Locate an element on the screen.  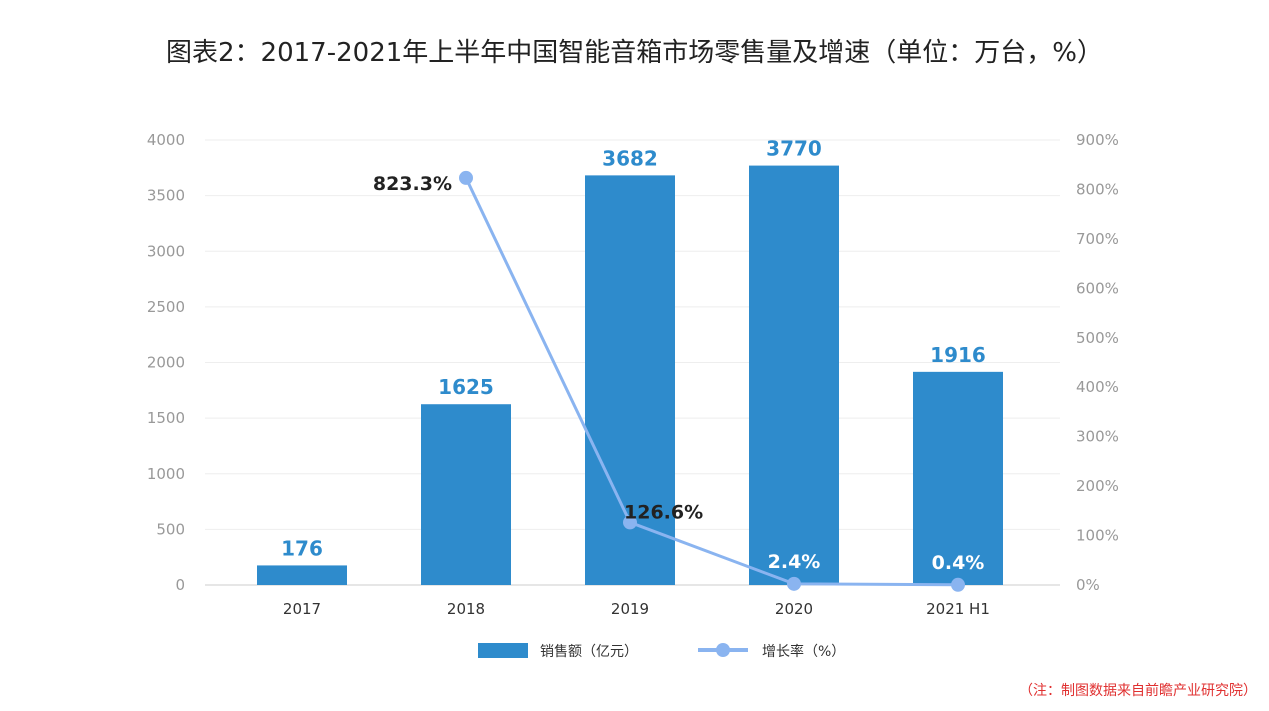
left-axis-tick-label: 2500 is located at coordinates (166, 307).